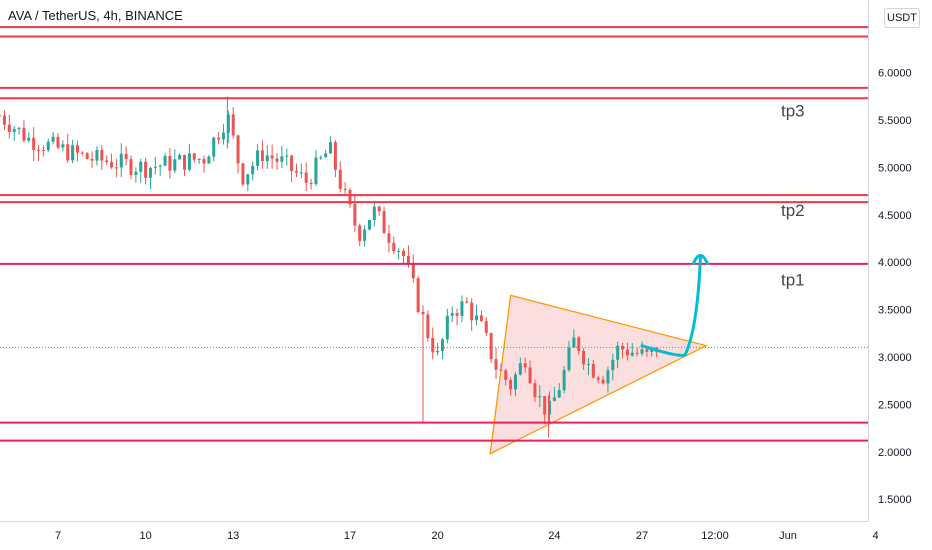 The height and width of the screenshot is (550, 932). Describe the element at coordinates (895, 453) in the screenshot. I see `y-tick-label: 2.0000` at that location.